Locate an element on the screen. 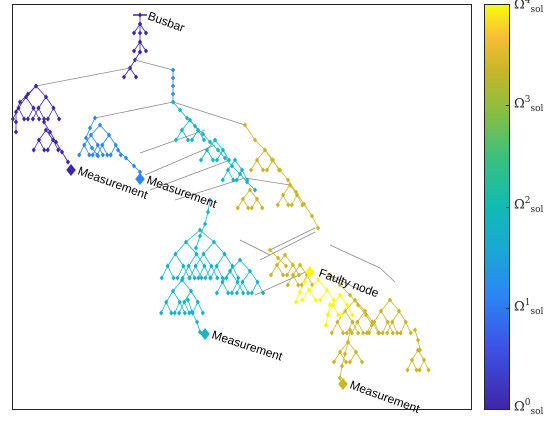 Image resolution: width=555 pixels, height=427 pixels. busbar-label: Busbar is located at coordinates (166, 22).